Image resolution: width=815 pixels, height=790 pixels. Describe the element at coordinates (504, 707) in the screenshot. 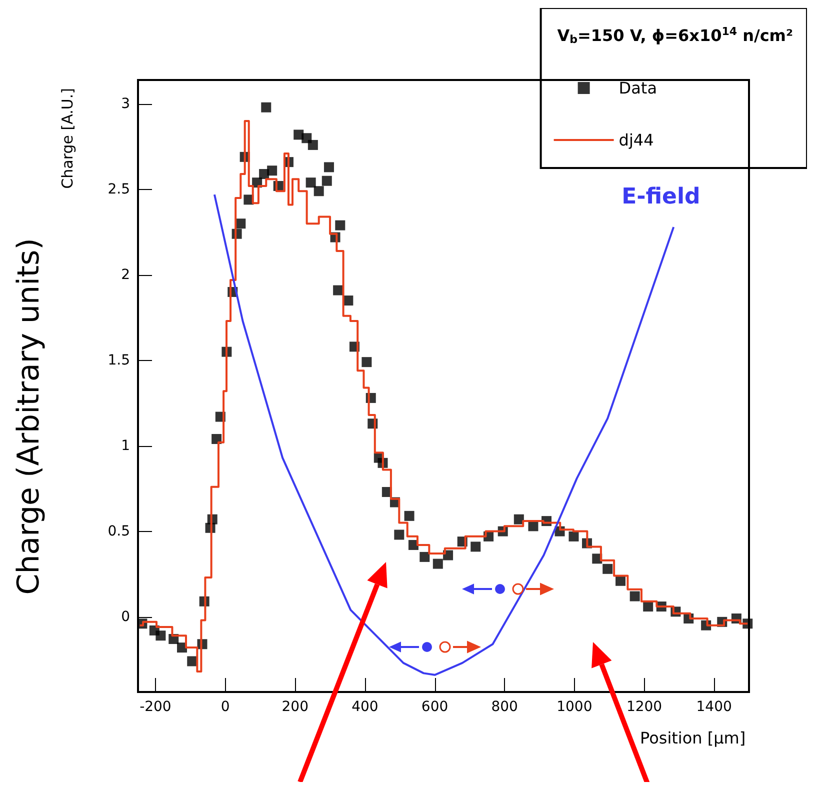

I see `x-tick-label: 800` at that location.